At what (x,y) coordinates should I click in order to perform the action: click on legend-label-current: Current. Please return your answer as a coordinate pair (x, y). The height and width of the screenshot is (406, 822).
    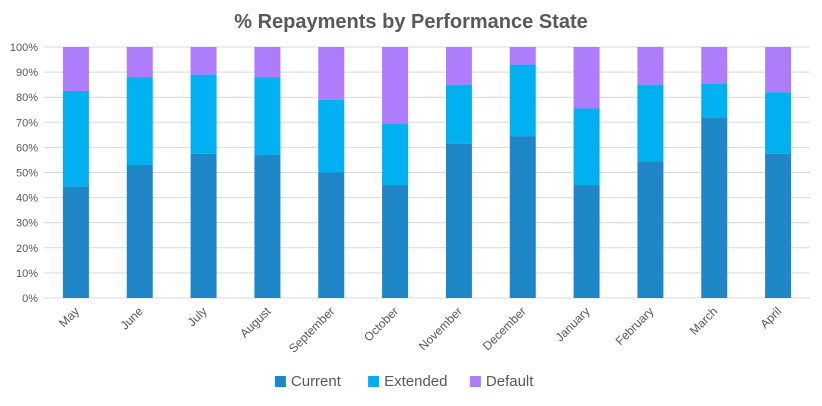
    Looking at the image, I should click on (316, 381).